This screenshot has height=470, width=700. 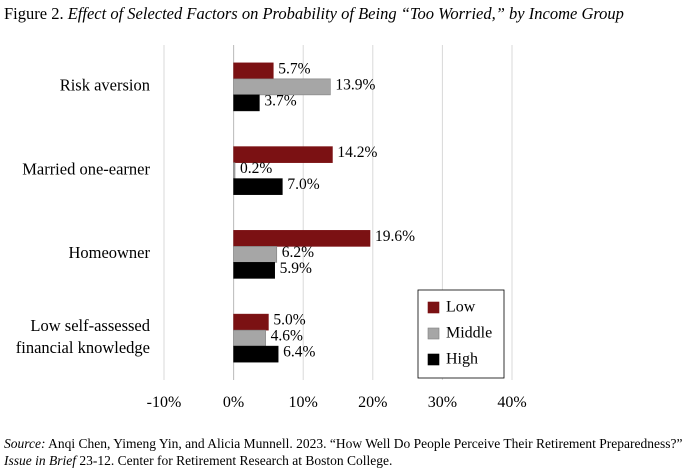 What do you see at coordinates (280, 100) in the screenshot?
I see `data-label: 3.7%` at bounding box center [280, 100].